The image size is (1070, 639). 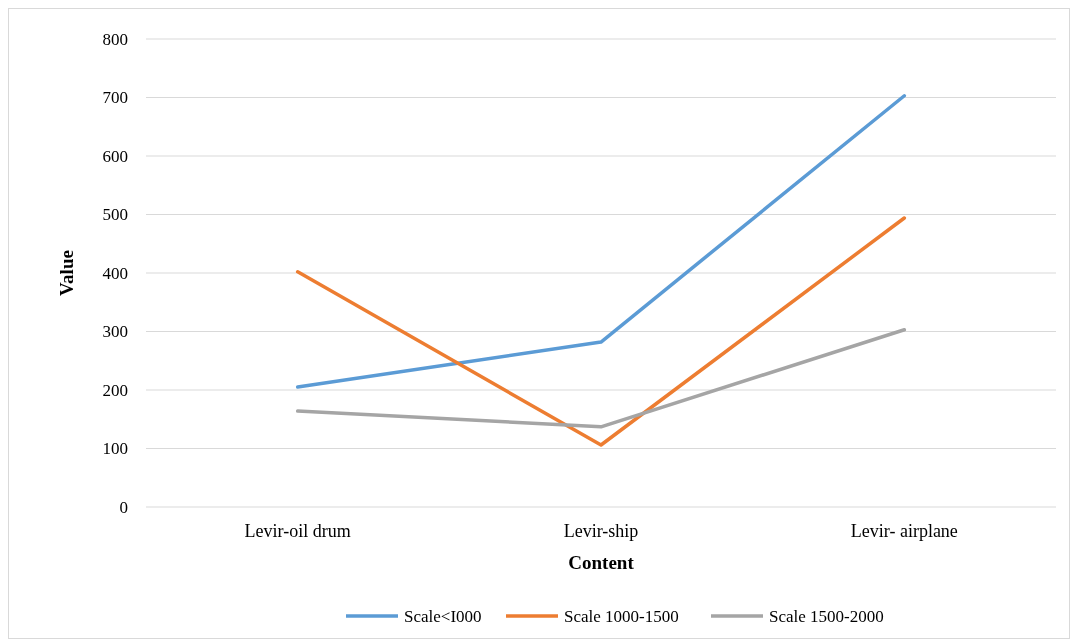 What do you see at coordinates (904, 531) in the screenshot?
I see `x-tick-label: Levir- airplane` at bounding box center [904, 531].